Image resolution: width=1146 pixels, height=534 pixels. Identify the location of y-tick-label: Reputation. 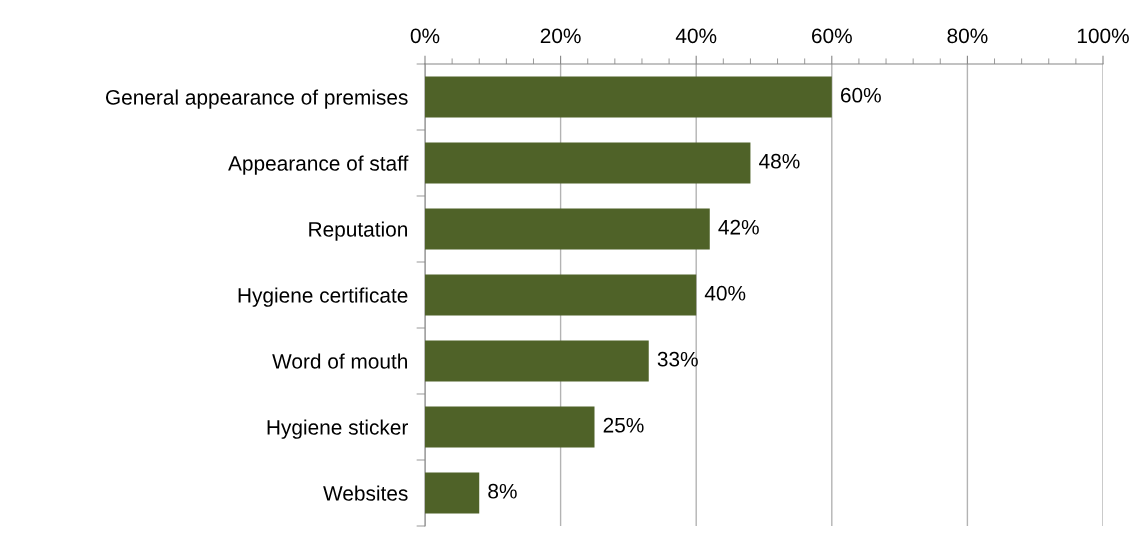
(358, 231).